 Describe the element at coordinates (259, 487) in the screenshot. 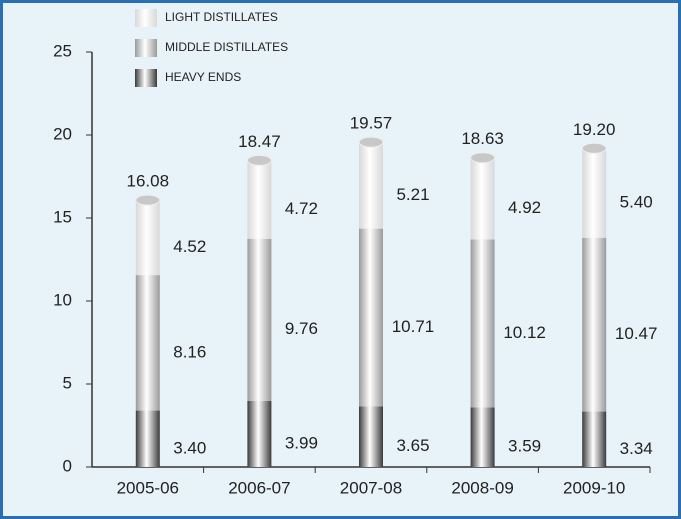

I see `x-tick-label: 2006-07` at that location.